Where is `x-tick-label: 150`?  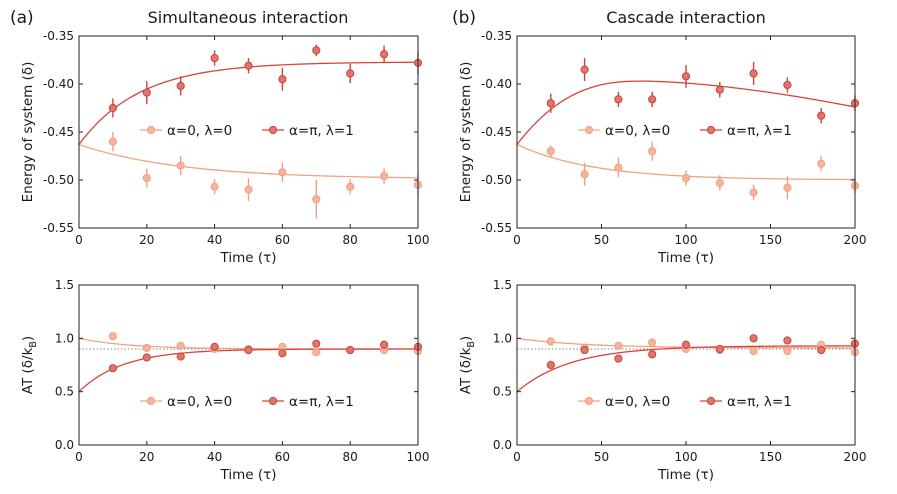 x-tick-label: 150 is located at coordinates (770, 240).